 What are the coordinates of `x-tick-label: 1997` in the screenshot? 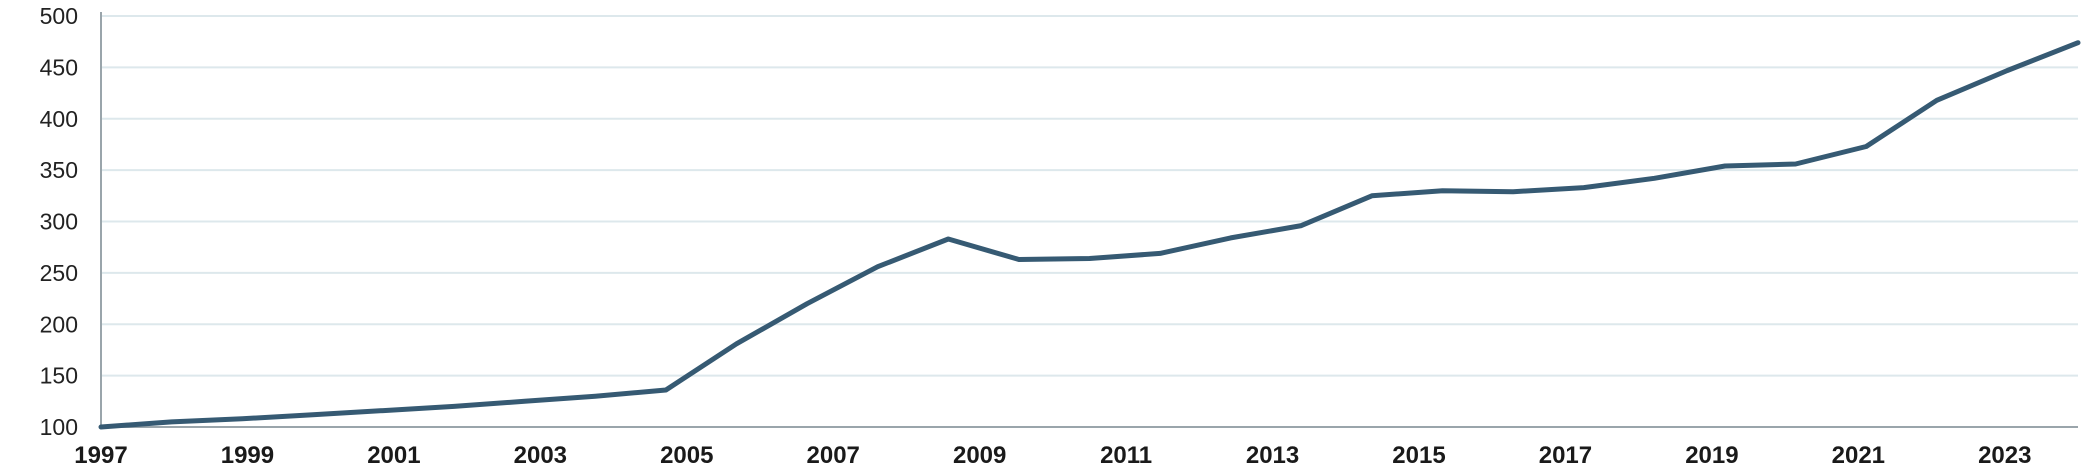 It's located at (100, 455).